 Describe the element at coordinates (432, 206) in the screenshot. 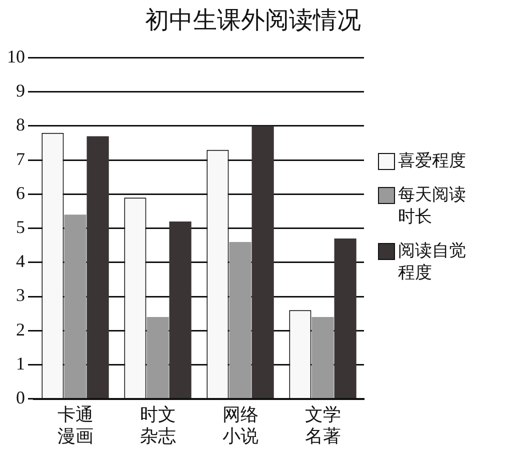

I see `legend-label: 每天阅读时长` at that location.